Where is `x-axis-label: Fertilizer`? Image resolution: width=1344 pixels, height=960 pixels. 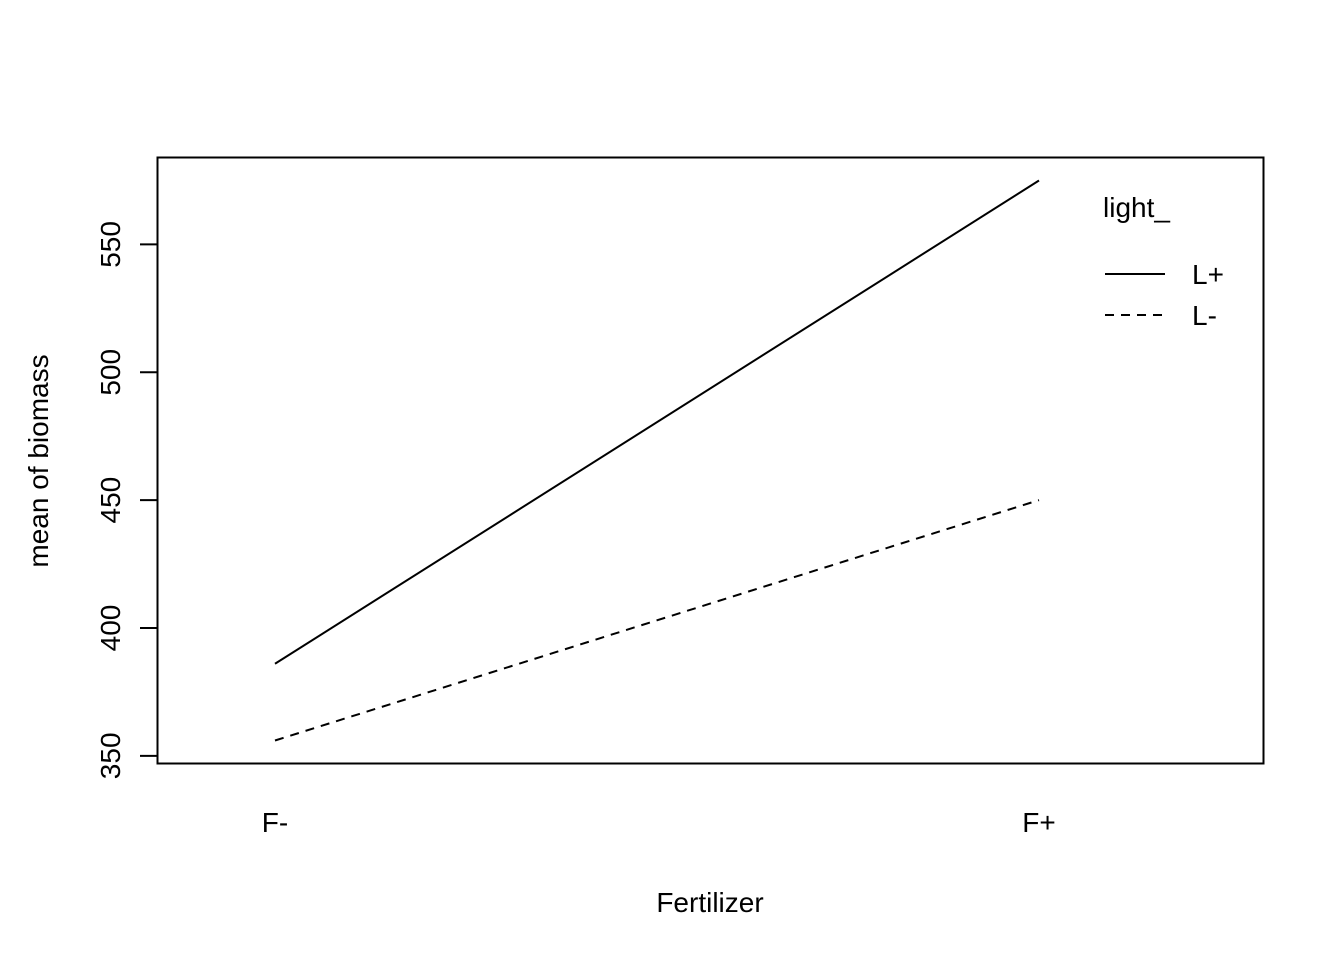
x-axis-label: Fertilizer is located at coordinates (709, 902).